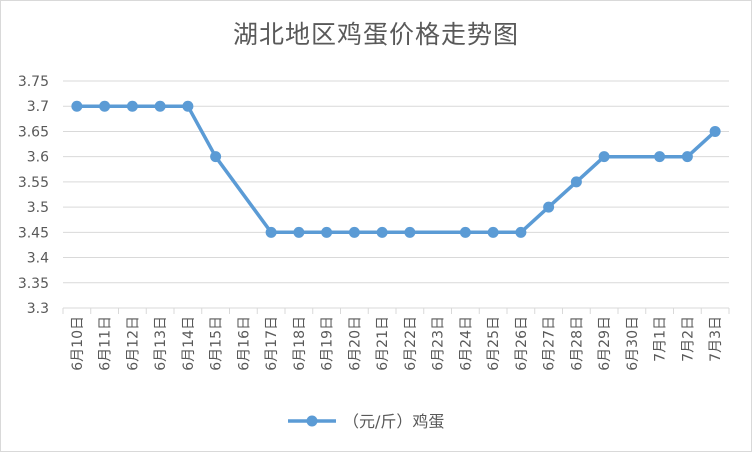  Describe the element at coordinates (33, 183) in the screenshot. I see `y-tick-label: 3.55` at that location.